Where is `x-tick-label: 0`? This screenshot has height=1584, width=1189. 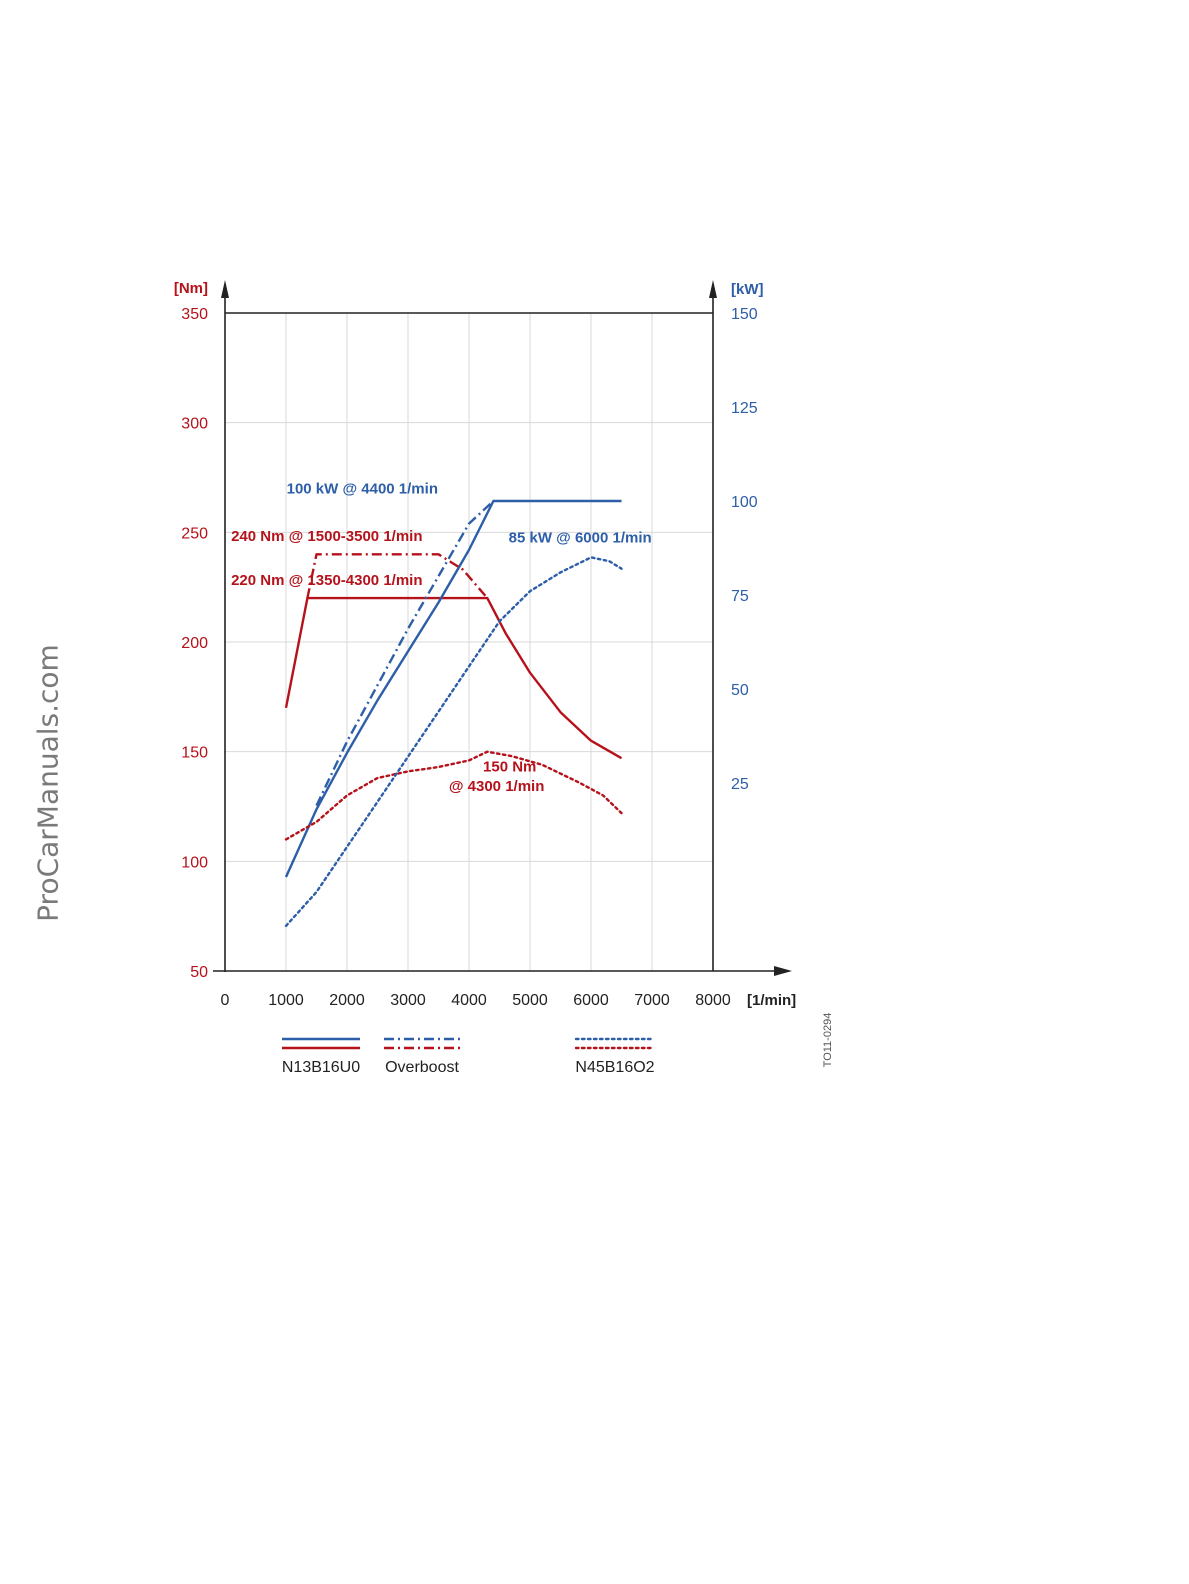 x-tick-label: 0 is located at coordinates (225, 1000).